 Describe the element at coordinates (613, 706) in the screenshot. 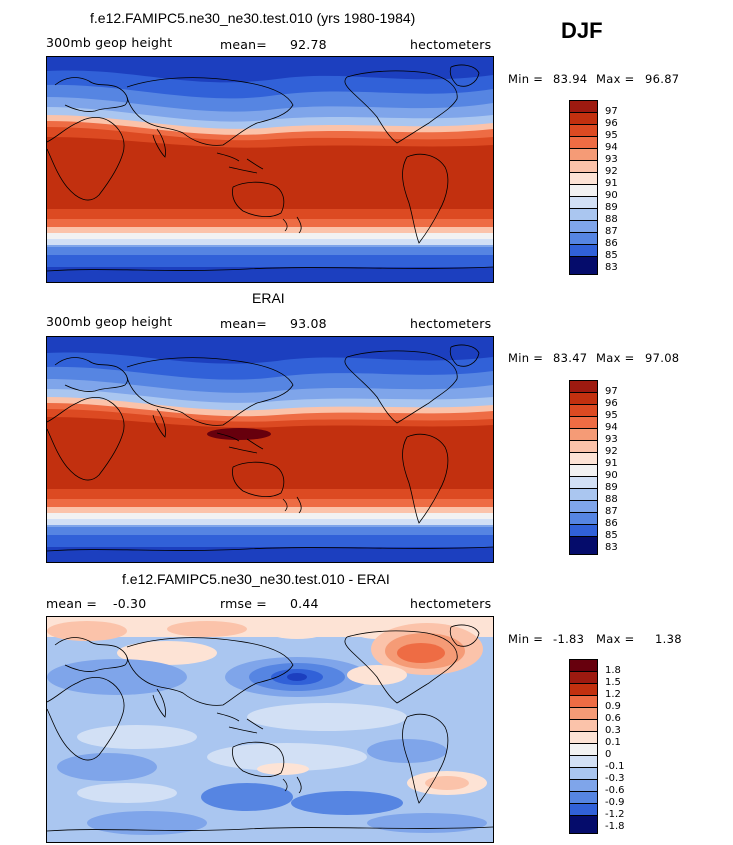

I see `panel3-tick: 0.9` at that location.